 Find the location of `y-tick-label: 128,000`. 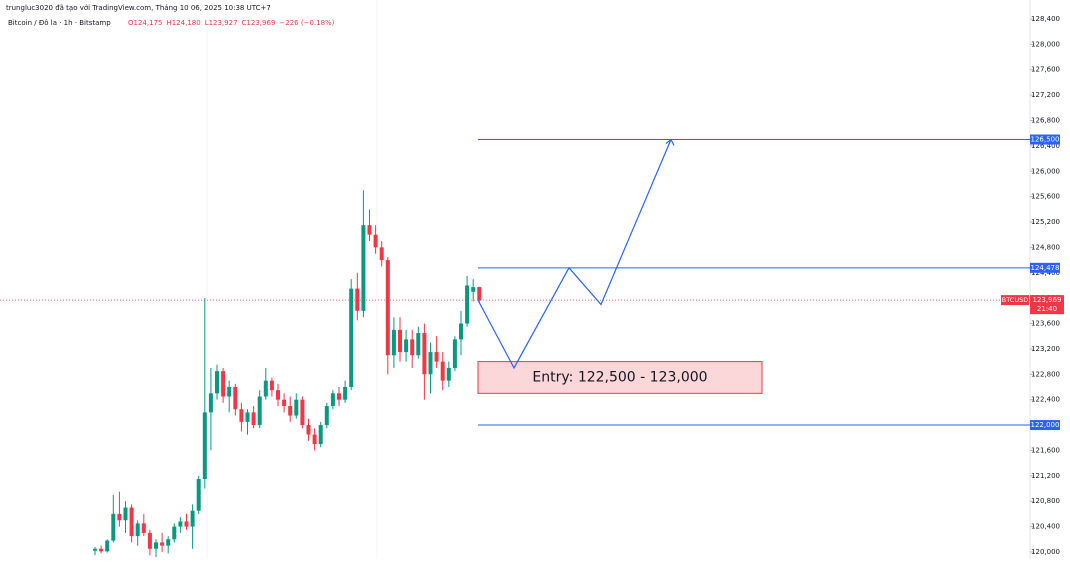

y-tick-label: 128,000 is located at coordinates (1045, 44).